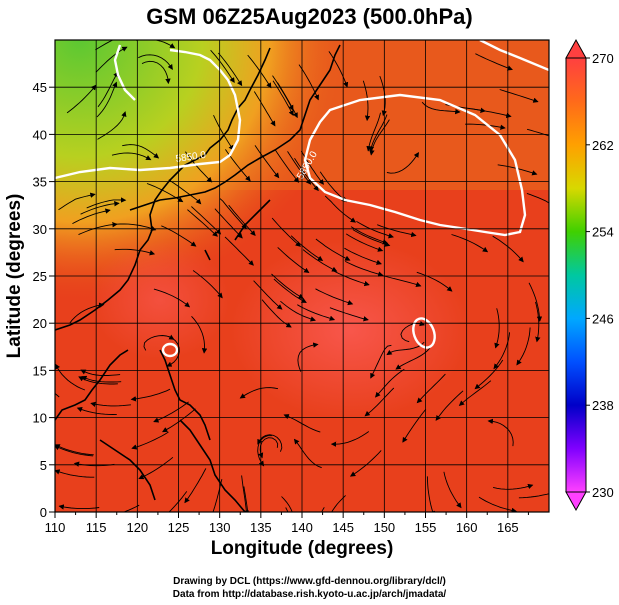 This screenshot has height=605, width=619. I want to click on colorbar-tick-label: 254, so click(603, 232).